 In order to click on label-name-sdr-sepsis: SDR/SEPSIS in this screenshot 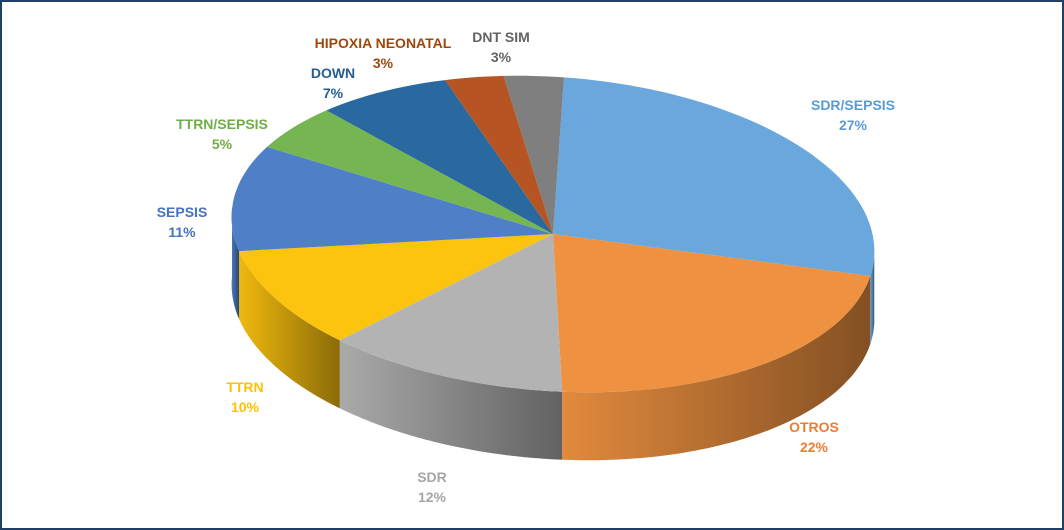, I will do `click(853, 105)`.